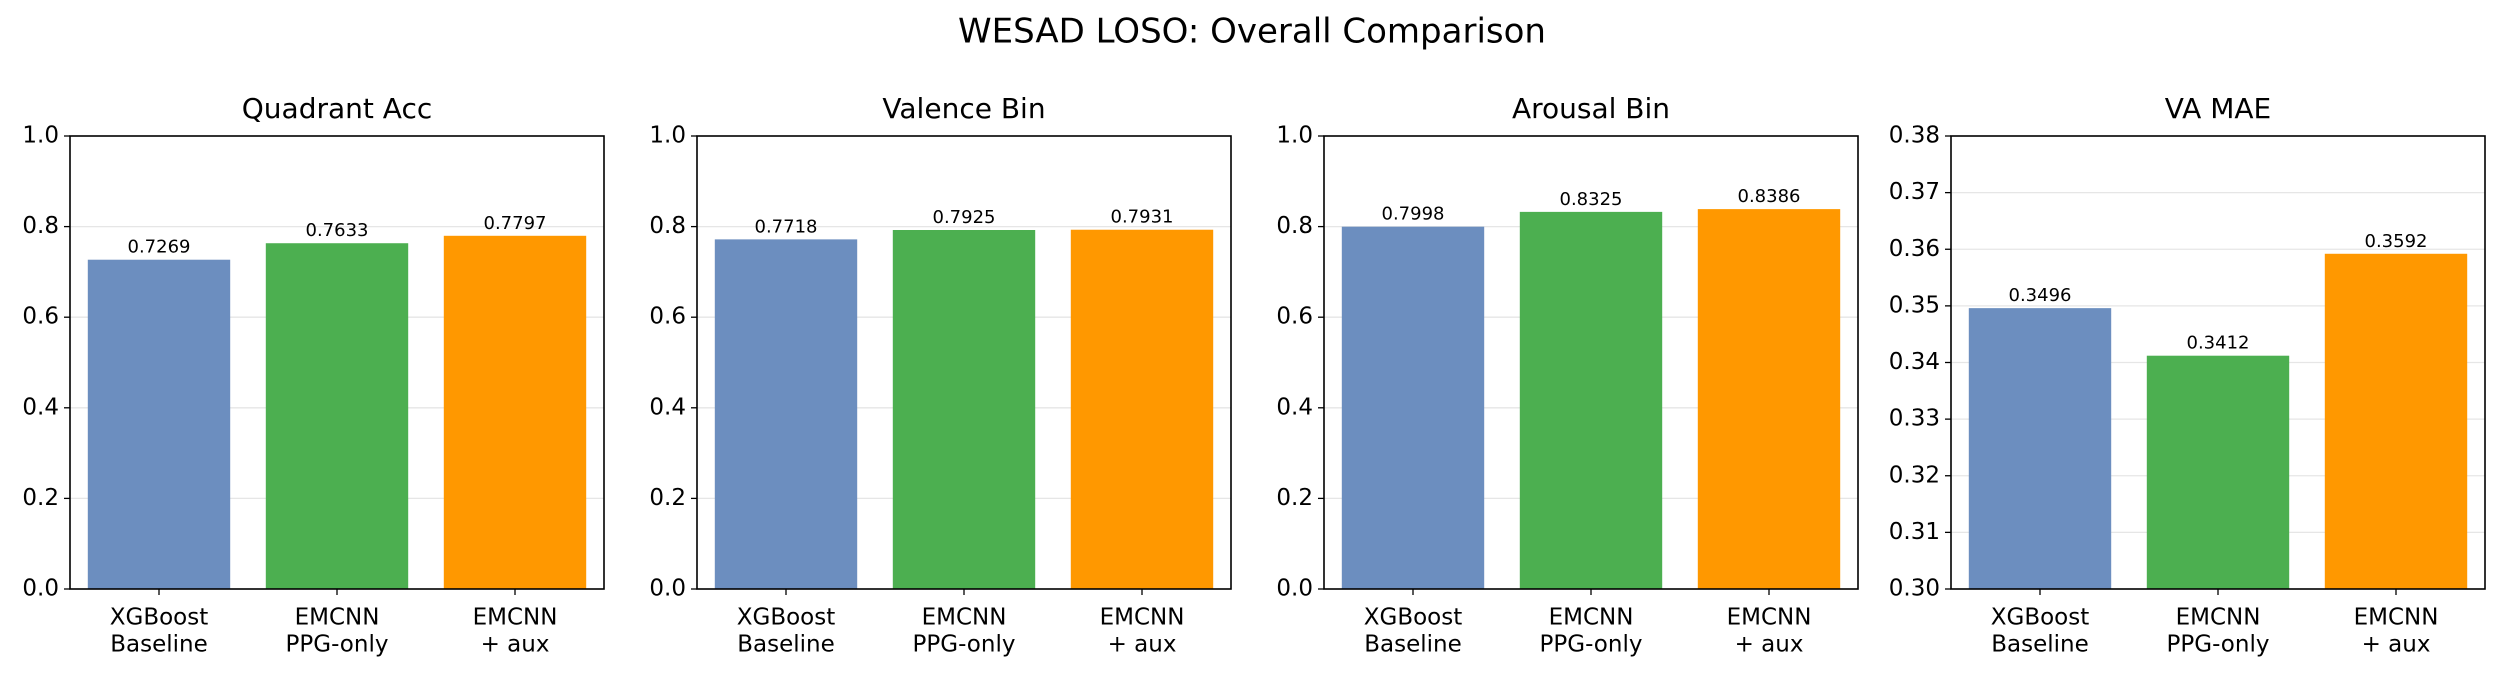  Describe the element at coordinates (337, 230) in the screenshot. I see `value-label: 0.7633` at that location.